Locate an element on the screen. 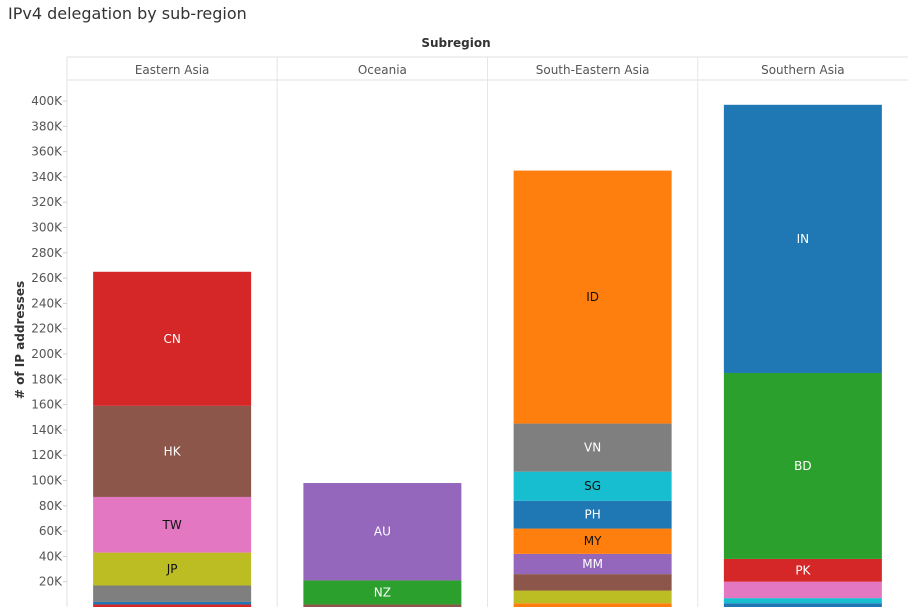 The height and width of the screenshot is (610, 912). segment-label: JP is located at coordinates (172, 569).